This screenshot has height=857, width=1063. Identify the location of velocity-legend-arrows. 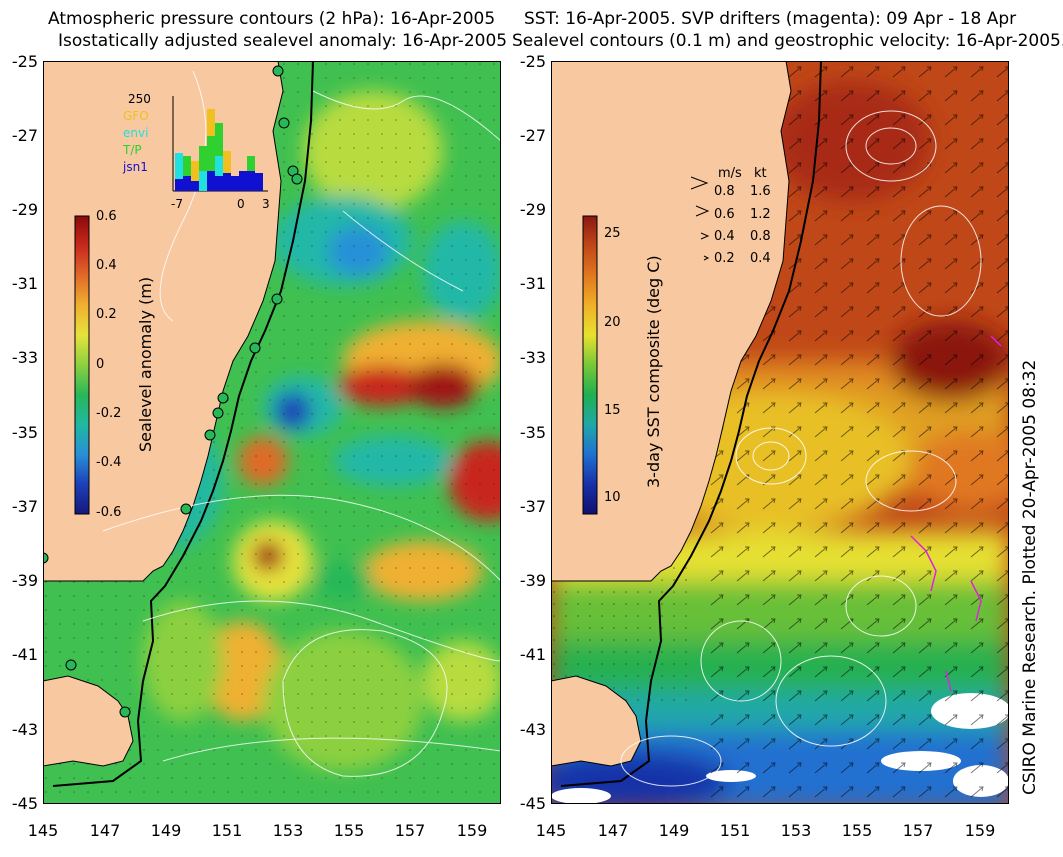
(700, 218).